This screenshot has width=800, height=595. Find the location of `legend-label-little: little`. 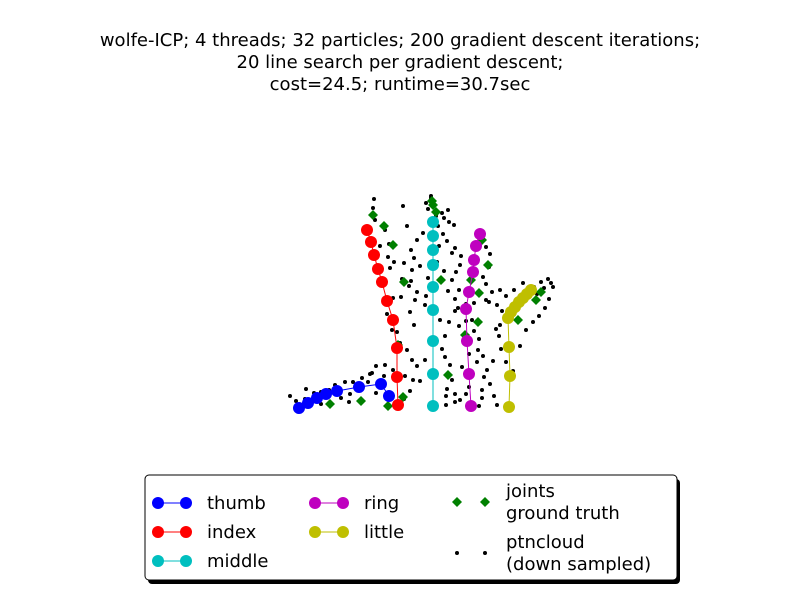

legend-label-little: little is located at coordinates (384, 532).